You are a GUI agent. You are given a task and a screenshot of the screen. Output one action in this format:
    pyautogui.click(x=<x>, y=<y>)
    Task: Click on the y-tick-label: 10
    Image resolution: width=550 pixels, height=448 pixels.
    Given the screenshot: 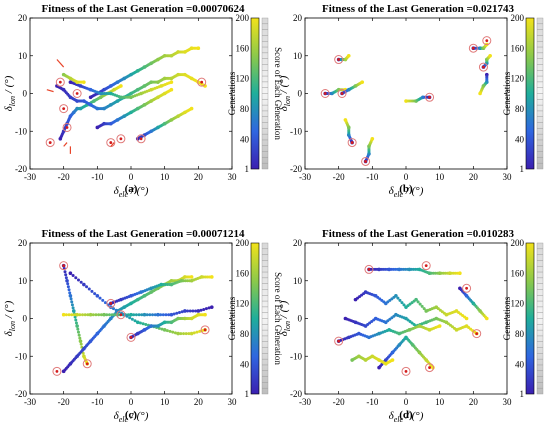 What is the action you would take?
    pyautogui.click(x=298, y=56)
    